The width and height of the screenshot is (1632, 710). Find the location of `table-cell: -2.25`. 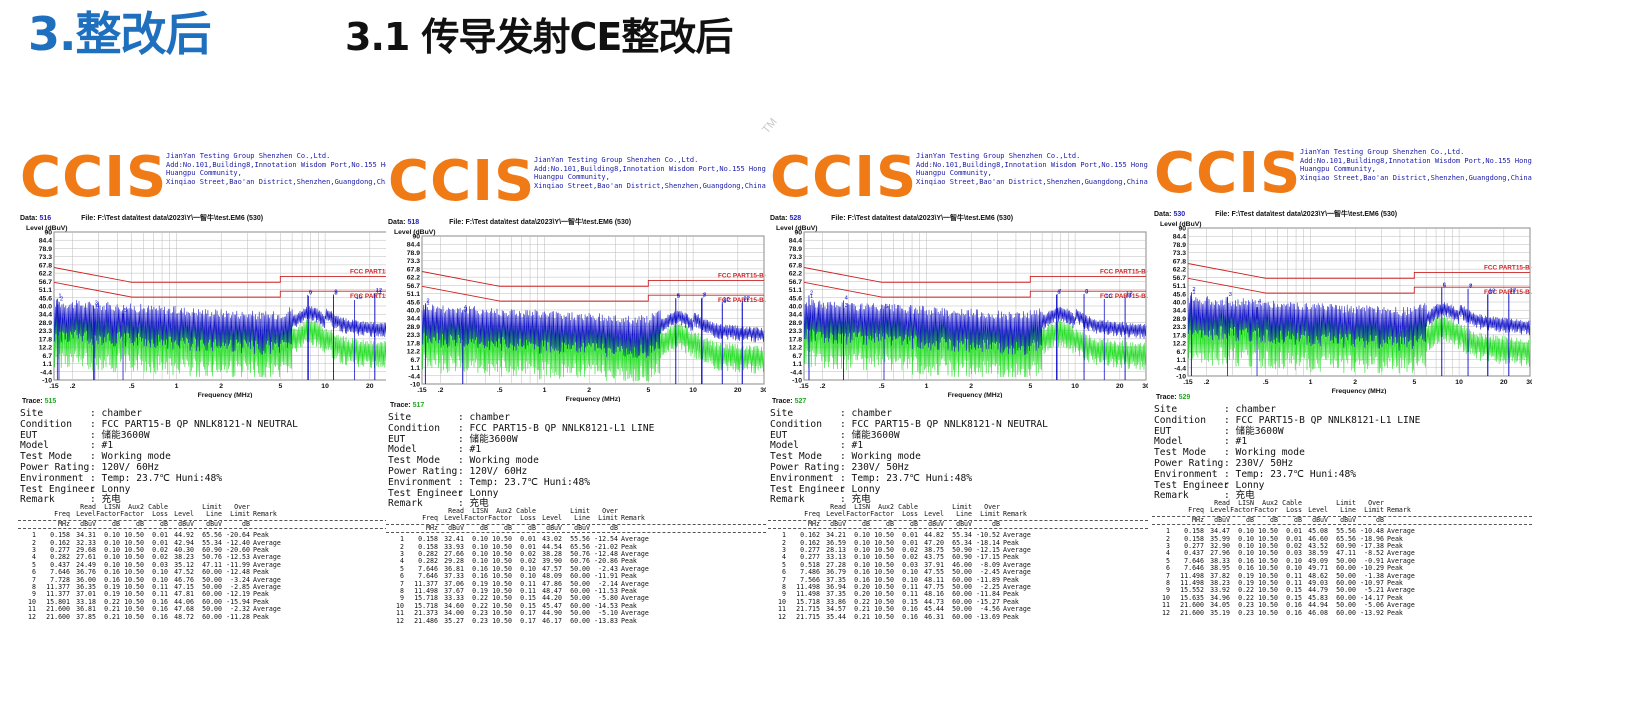

table-cell: -2.25 is located at coordinates (990, 587).